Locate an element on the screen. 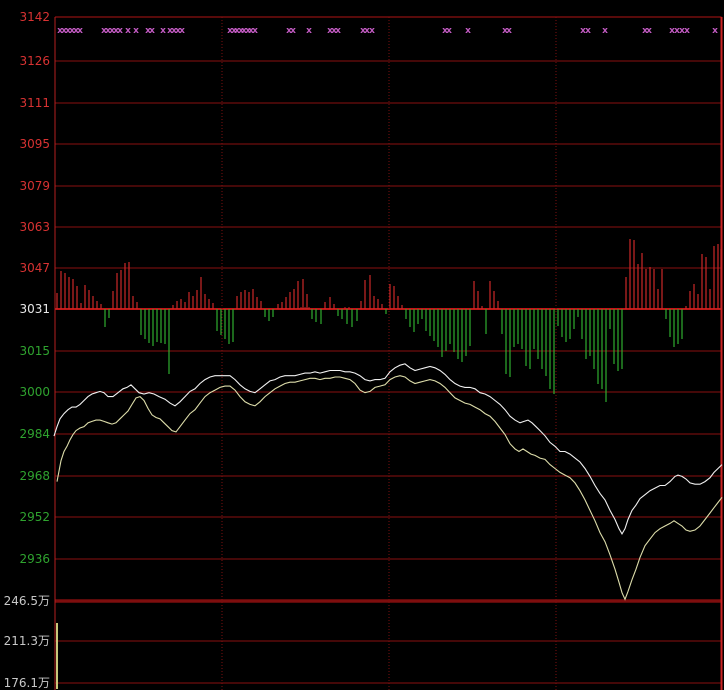  y-axis-label: 3095 is located at coordinates (34, 144).